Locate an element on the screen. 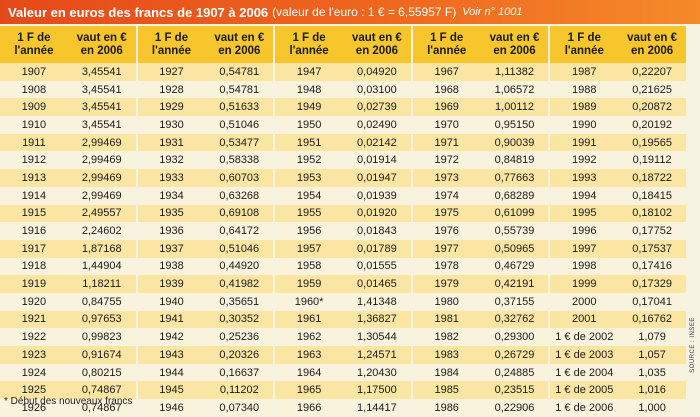  value-cell: 1,14417 is located at coordinates (377, 407).